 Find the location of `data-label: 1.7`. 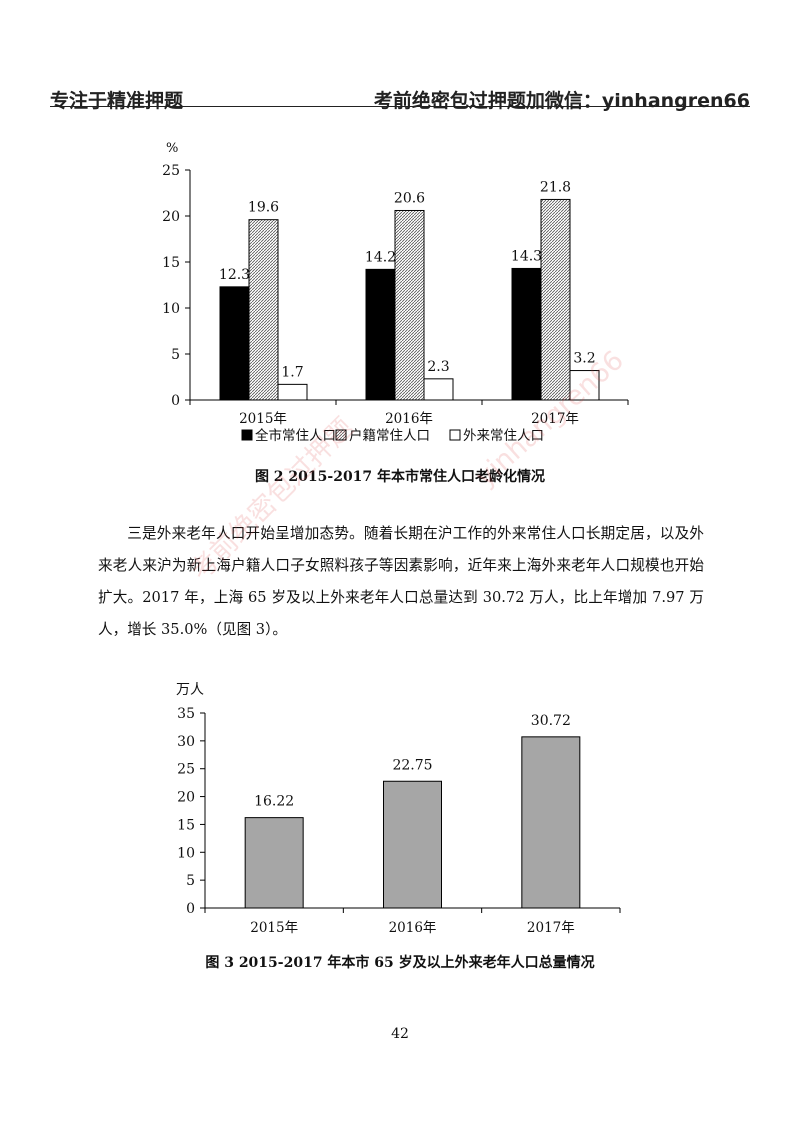

data-label: 1.7 is located at coordinates (292, 372).